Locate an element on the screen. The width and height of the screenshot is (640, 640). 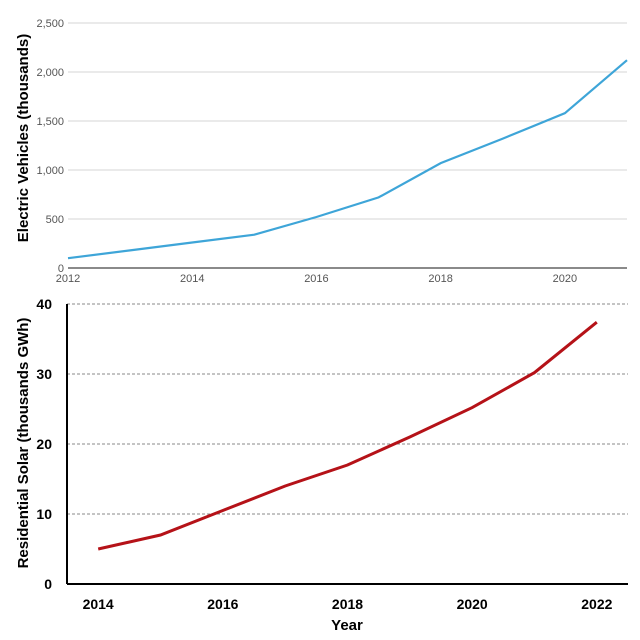
solar-y-tick-label: 40 is located at coordinates (44, 304).